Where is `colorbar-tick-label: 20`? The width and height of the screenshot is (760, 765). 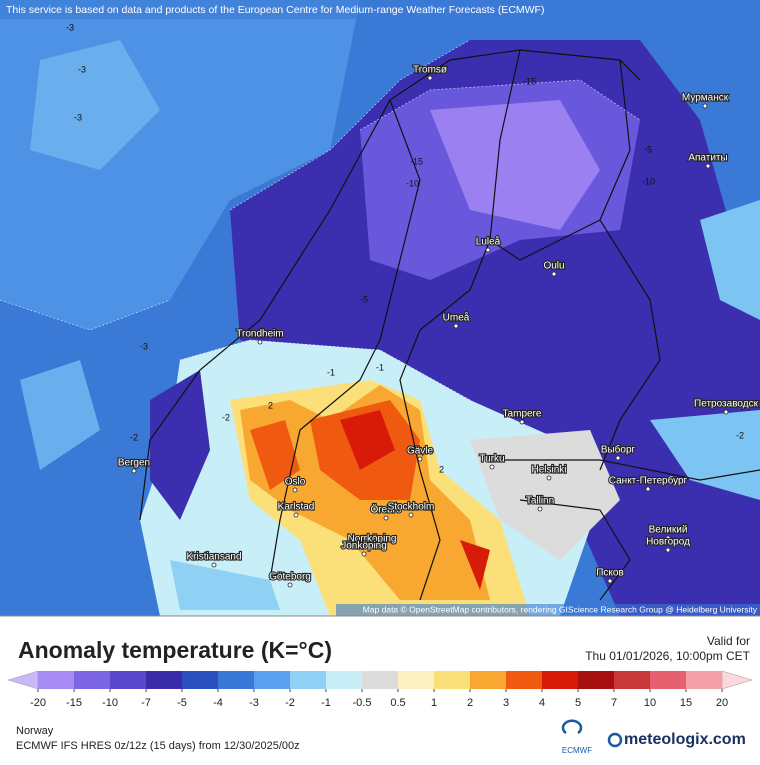 colorbar-tick-label: 20 is located at coordinates (722, 703).